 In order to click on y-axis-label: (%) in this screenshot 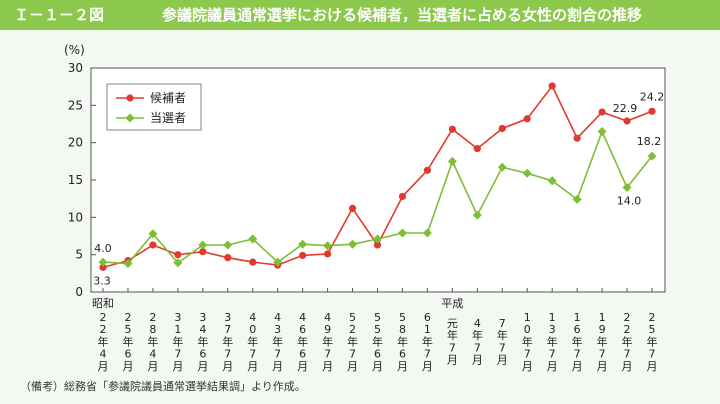, I will do `click(74, 50)`.